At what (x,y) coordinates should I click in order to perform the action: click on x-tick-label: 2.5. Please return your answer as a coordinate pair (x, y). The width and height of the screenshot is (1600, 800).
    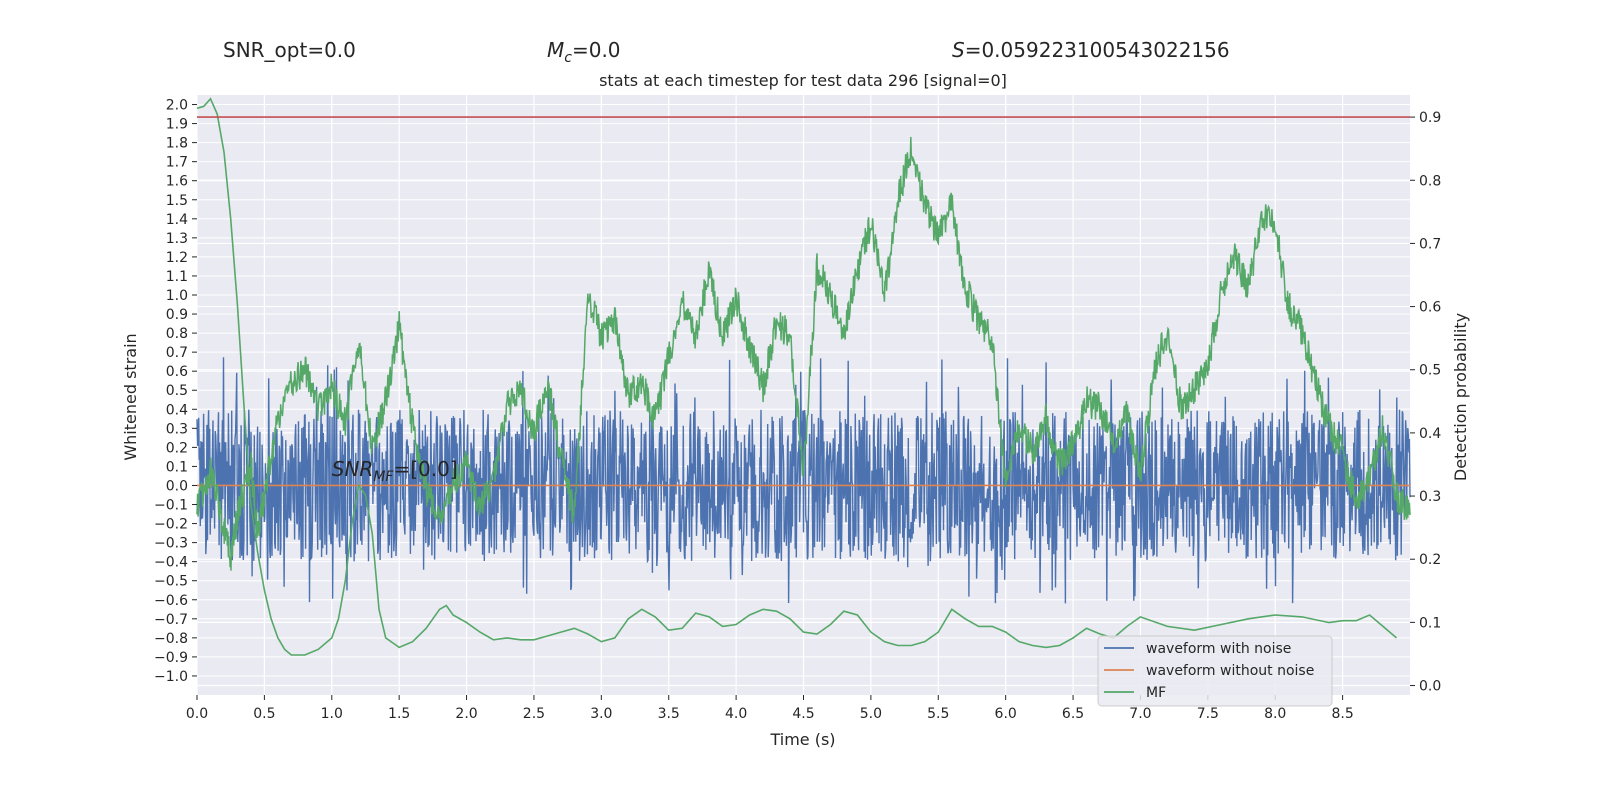
    Looking at the image, I should click on (534, 714).